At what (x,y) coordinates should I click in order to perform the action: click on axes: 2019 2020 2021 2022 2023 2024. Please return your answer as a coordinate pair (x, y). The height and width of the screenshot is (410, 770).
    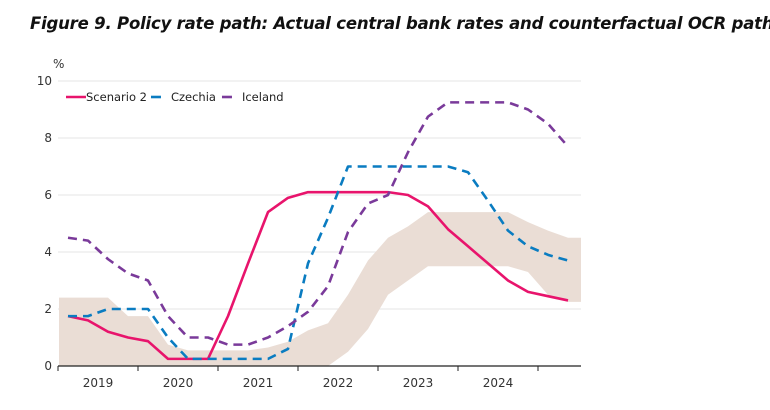
    Looking at the image, I should click on (319, 377).